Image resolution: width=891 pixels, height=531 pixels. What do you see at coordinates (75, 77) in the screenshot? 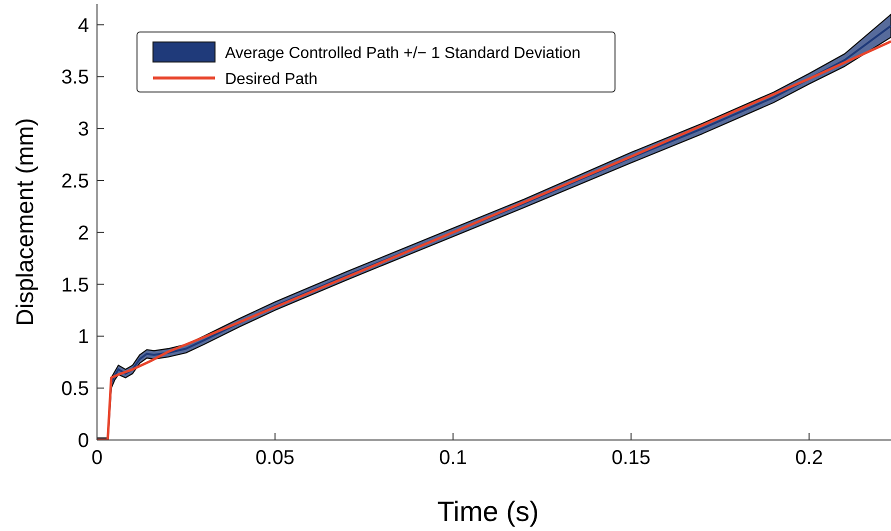
I see `y-tick-label: 3.5` at bounding box center [75, 77].